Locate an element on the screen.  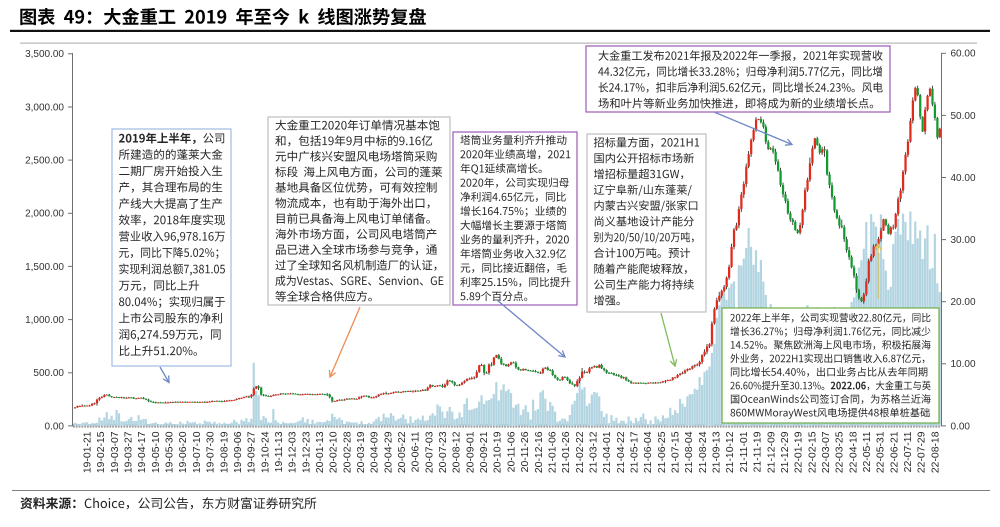
svg-text: 22-03-25 is located at coordinates (840, 452).